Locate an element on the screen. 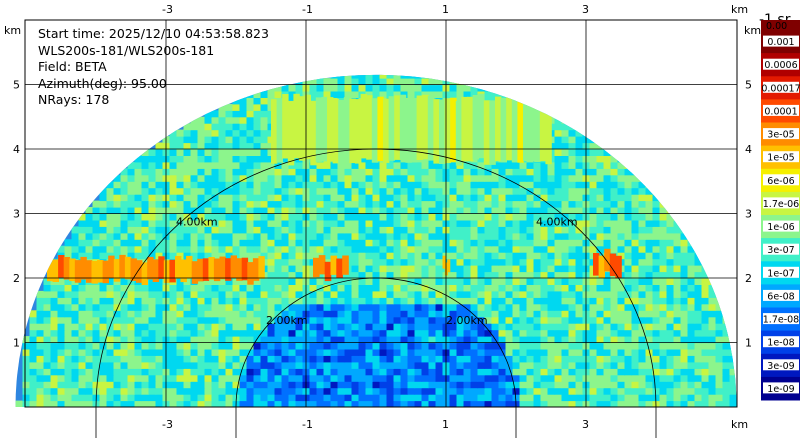 The image size is (800, 438). range-ring is located at coordinates (376, 357).